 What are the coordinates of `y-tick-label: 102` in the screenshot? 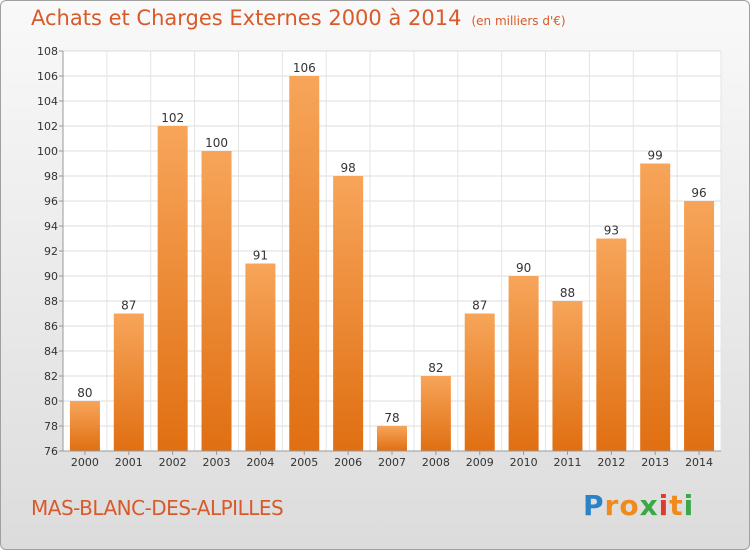 It's located at (47, 126).